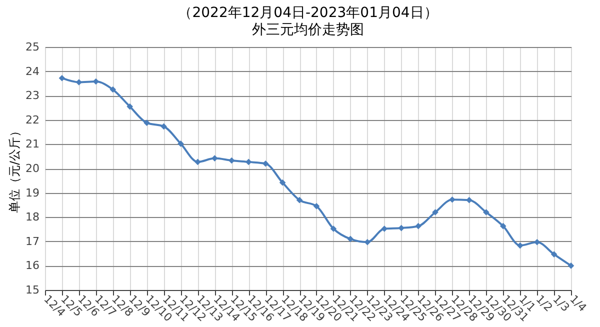 The width and height of the screenshot is (600, 327). Describe the element at coordinates (33, 95) in the screenshot. I see `y-tick-label: 23` at that location.